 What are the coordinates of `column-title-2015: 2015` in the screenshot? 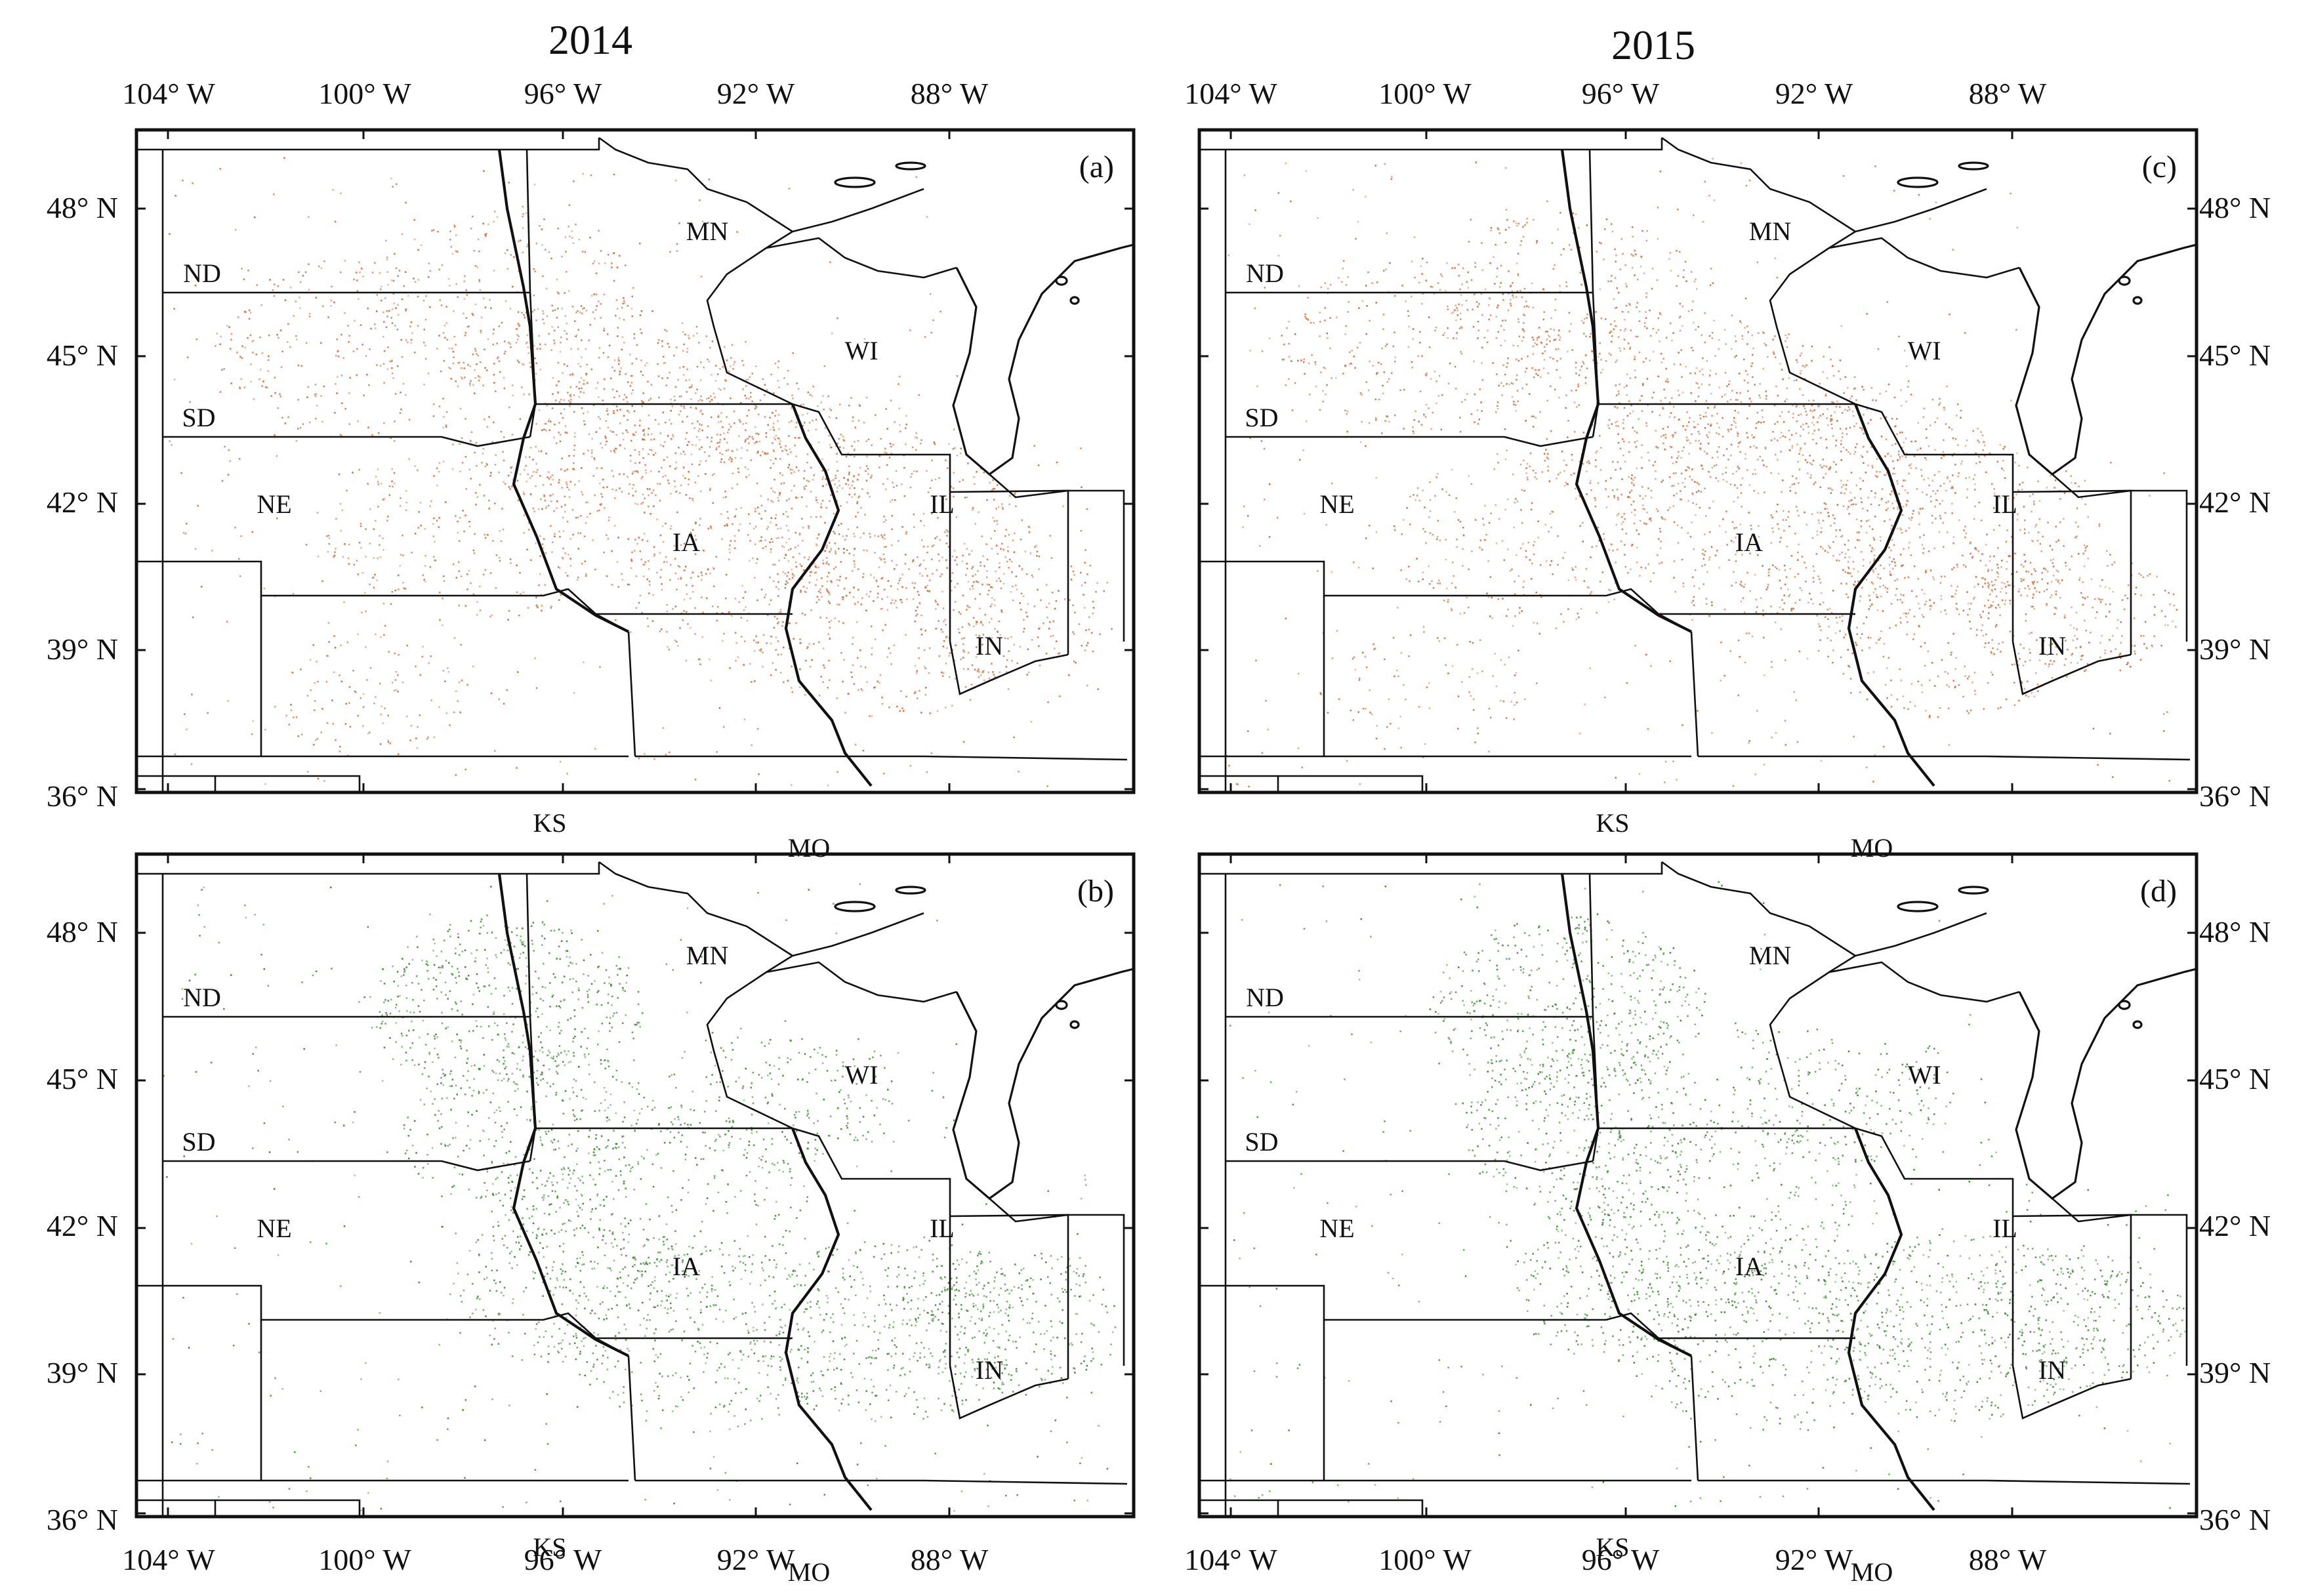 It's located at (1653, 45).